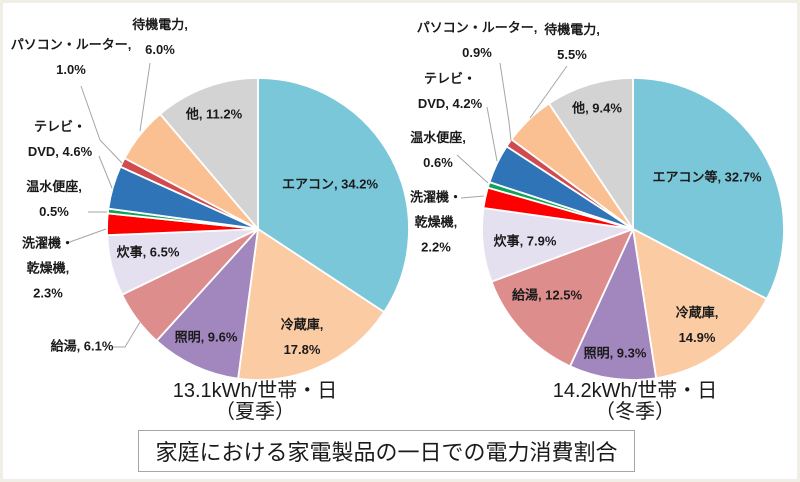  What do you see at coordinates (60, 139) in the screenshot?
I see `pie-label-summer: テレビ・ DVD, 4.6%` at bounding box center [60, 139].